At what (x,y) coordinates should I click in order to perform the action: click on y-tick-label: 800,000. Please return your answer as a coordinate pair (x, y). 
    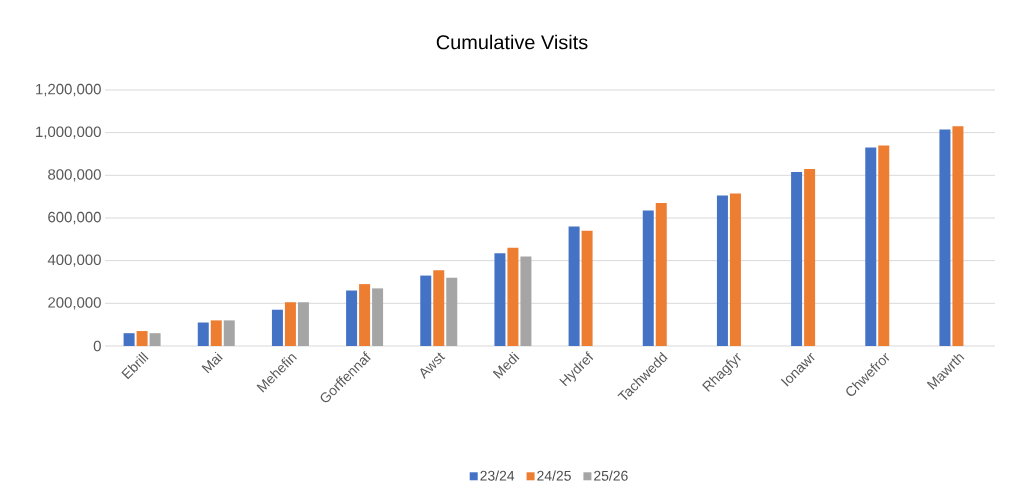
    Looking at the image, I should click on (74, 175).